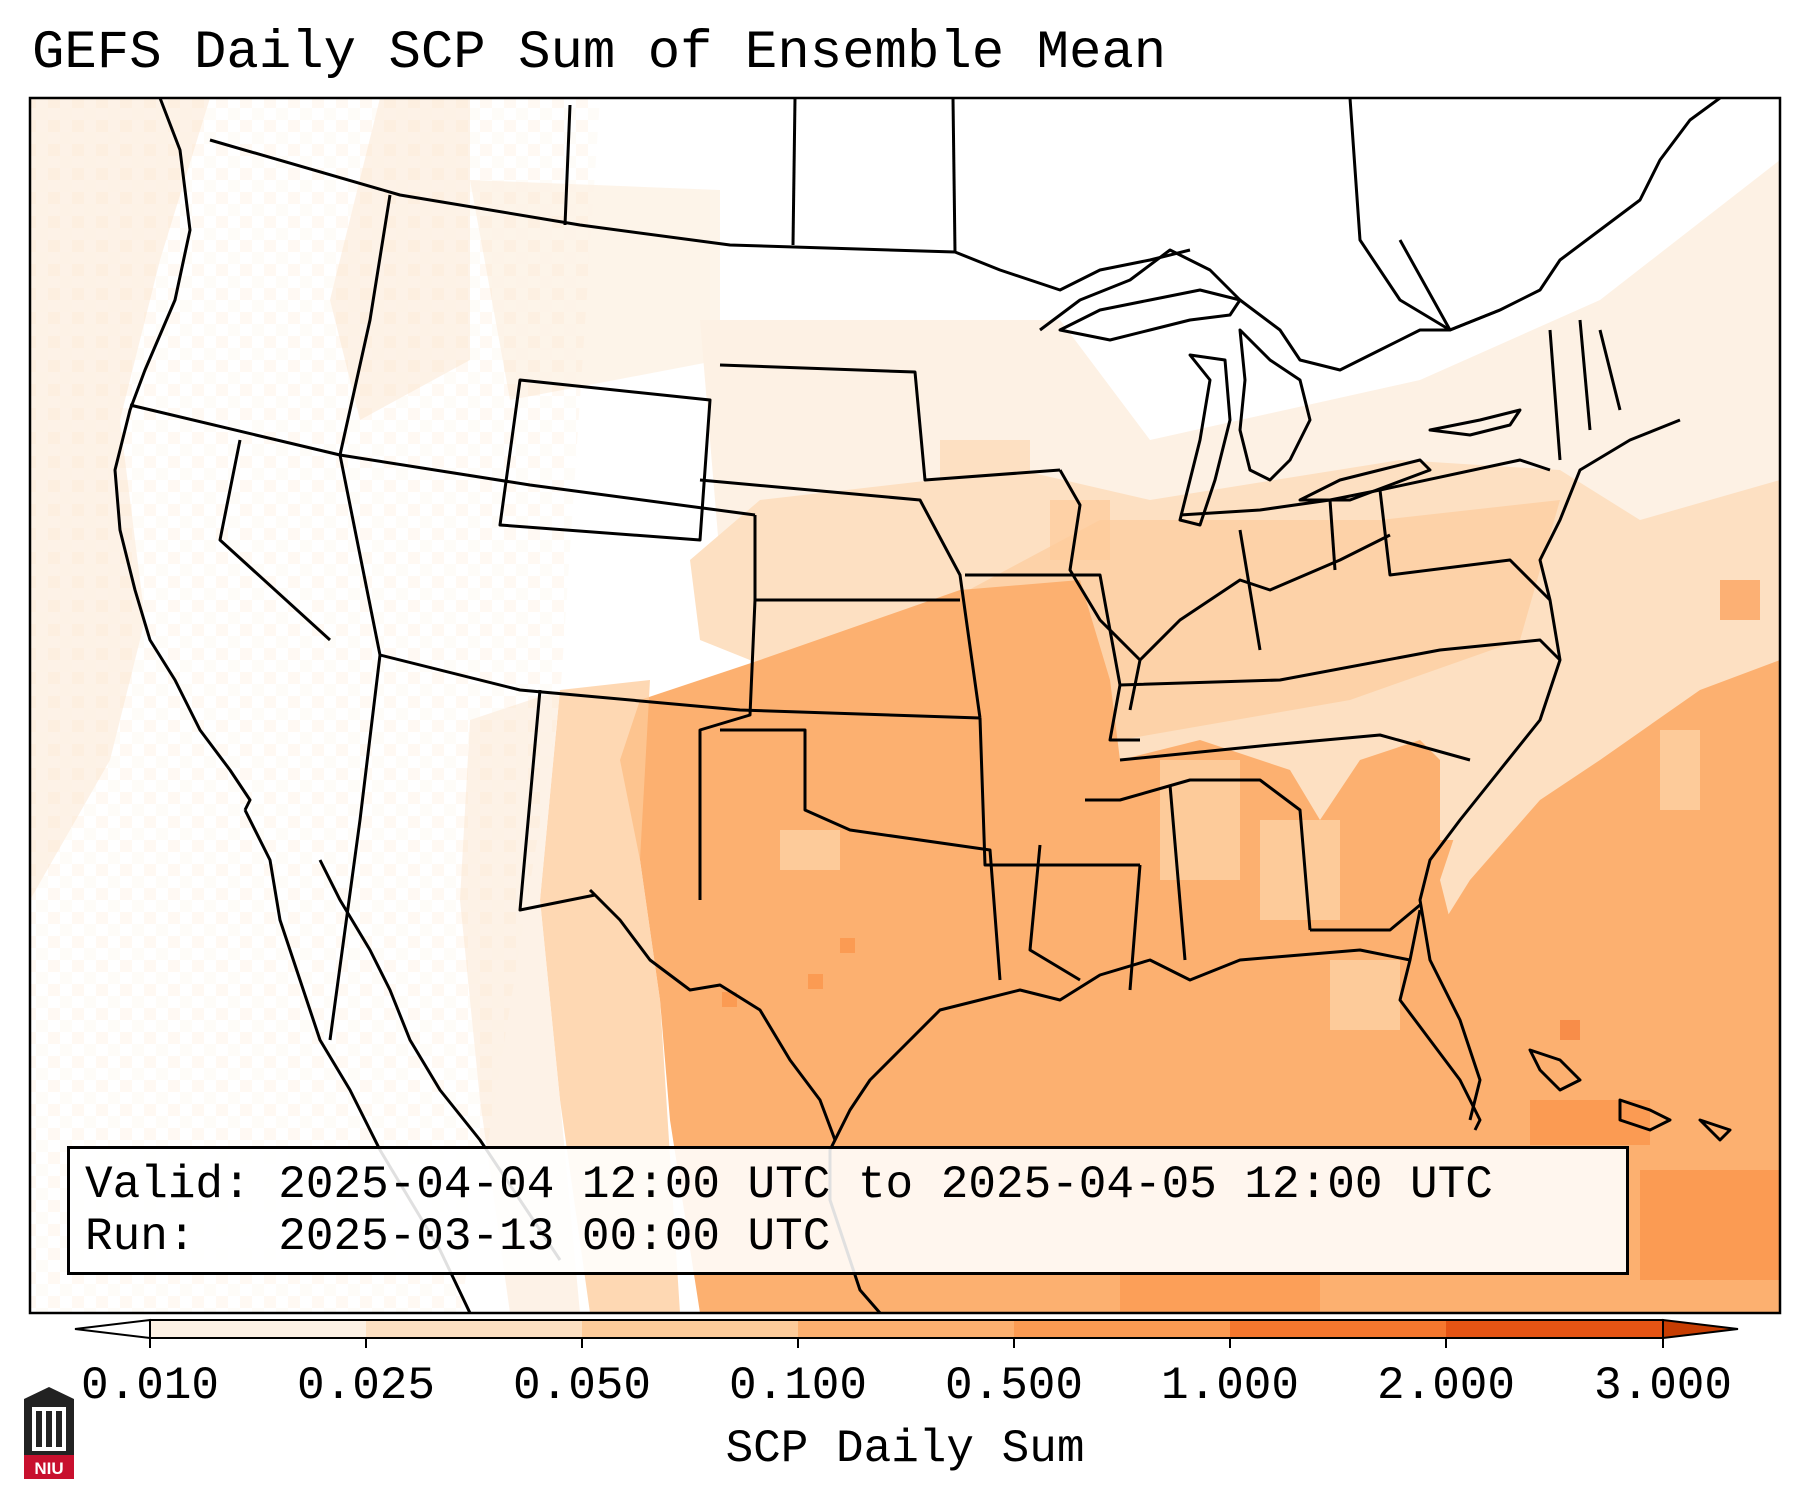 The width and height of the screenshot is (1803, 1500). What do you see at coordinates (1663, 1386) in the screenshot?
I see `colorbar-tick-label: 3.000` at bounding box center [1663, 1386].